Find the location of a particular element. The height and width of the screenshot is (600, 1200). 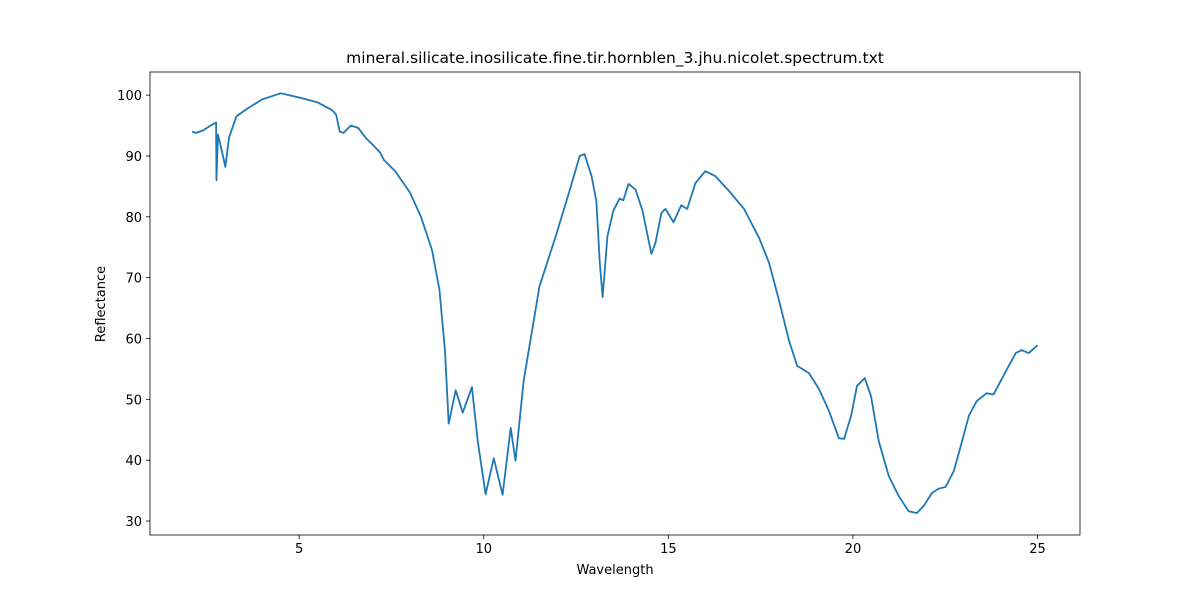

x-tick-label: 5 is located at coordinates (299, 549).